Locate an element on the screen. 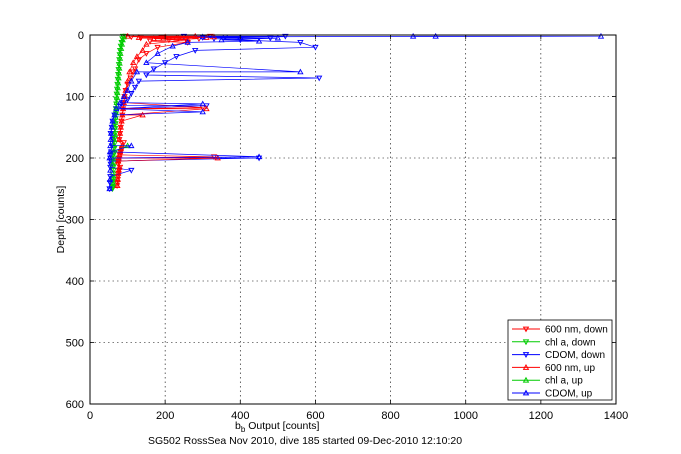  legend-box is located at coordinates (560, 360).